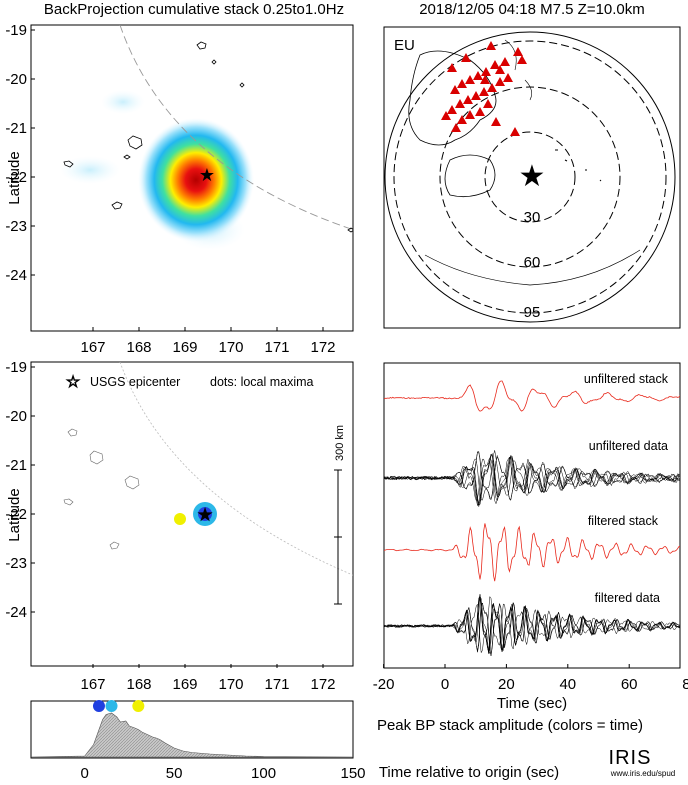 The width and height of the screenshot is (688, 785). Describe the element at coordinates (73, 382) in the screenshot. I see `legend-star-icon: ☆` at that location.